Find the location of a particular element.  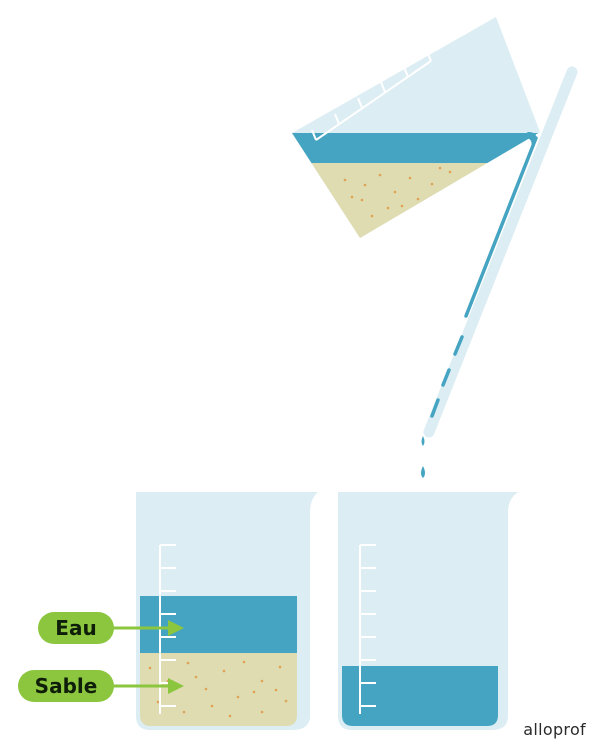

pouring-beaker-sand-grains is located at coordinates (397, 192).